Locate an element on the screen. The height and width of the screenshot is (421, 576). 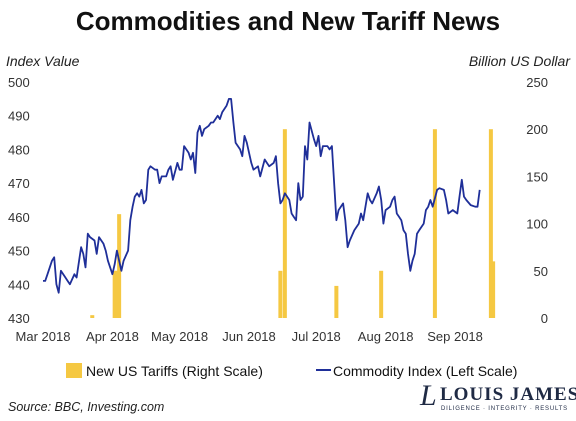
left-tick-label: 470 is located at coordinates (19, 183).